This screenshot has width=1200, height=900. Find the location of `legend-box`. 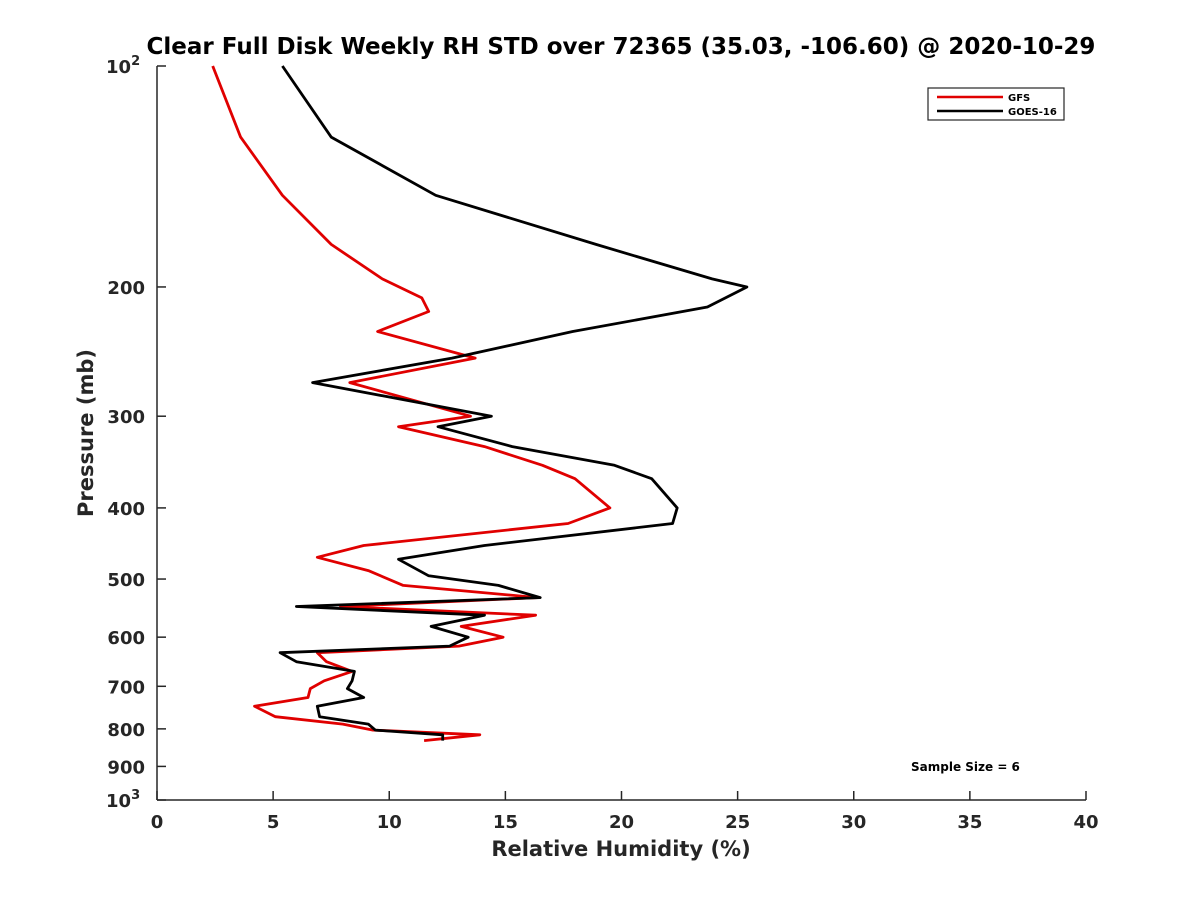

legend-box is located at coordinates (996, 104).